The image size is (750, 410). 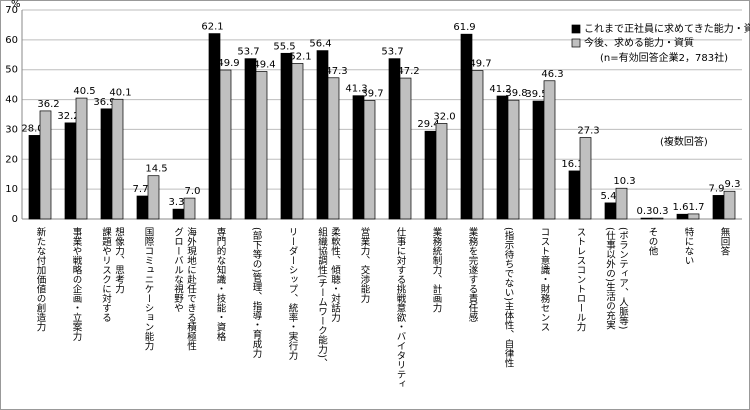 What do you see at coordinates (228, 63) in the screenshot?
I see `value-label: 49.9` at bounding box center [228, 63].